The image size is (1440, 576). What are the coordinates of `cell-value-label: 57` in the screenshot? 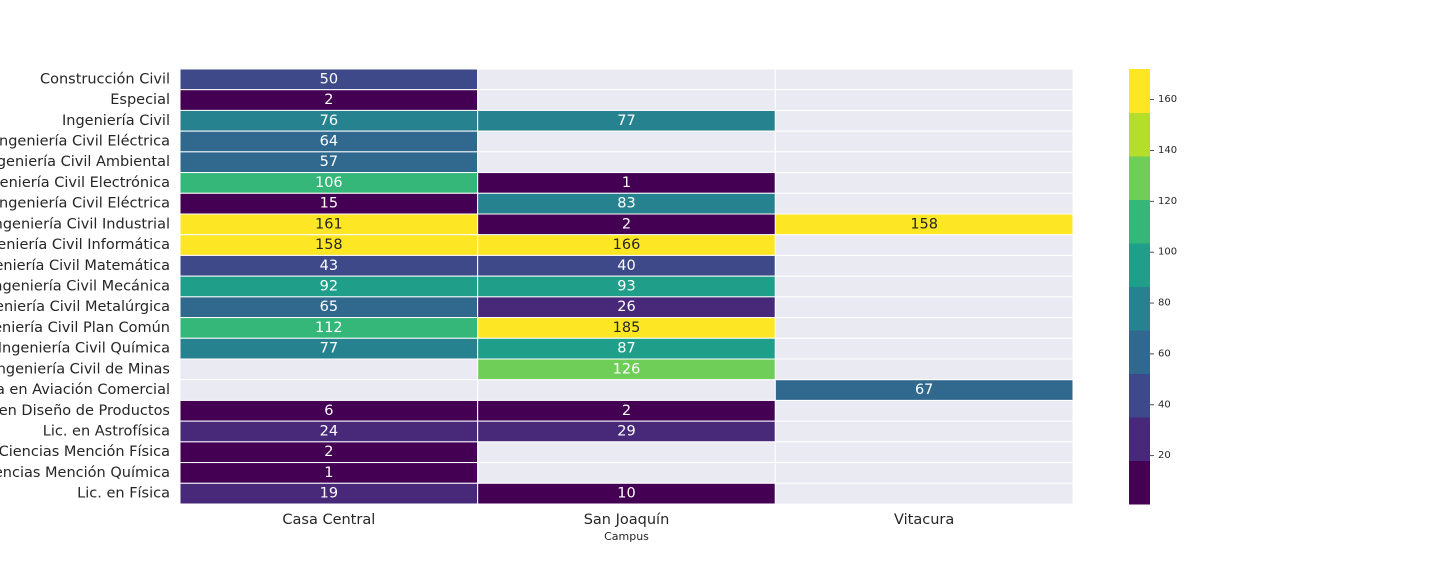 It's located at (329, 162).